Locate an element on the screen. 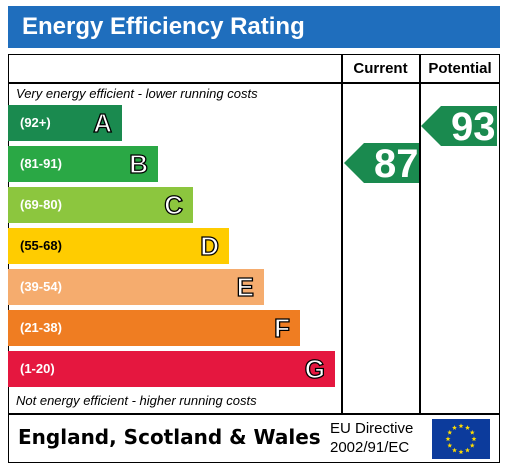 This screenshot has height=467, width=509. band-letter-label: F is located at coordinates (281, 327).